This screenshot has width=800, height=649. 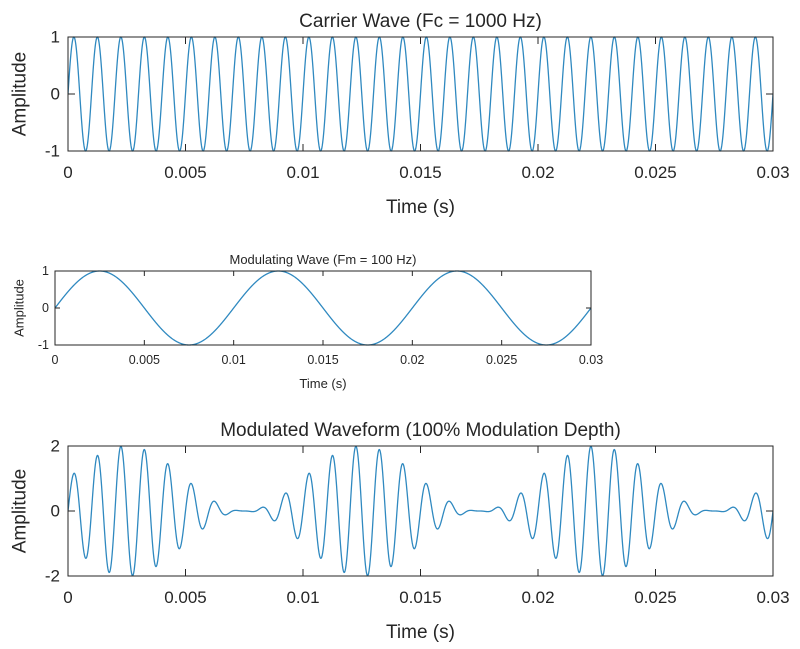 I want to click on chart-title: Carrier Wave (Fc = 1000 Hz), so click(x=420, y=21).